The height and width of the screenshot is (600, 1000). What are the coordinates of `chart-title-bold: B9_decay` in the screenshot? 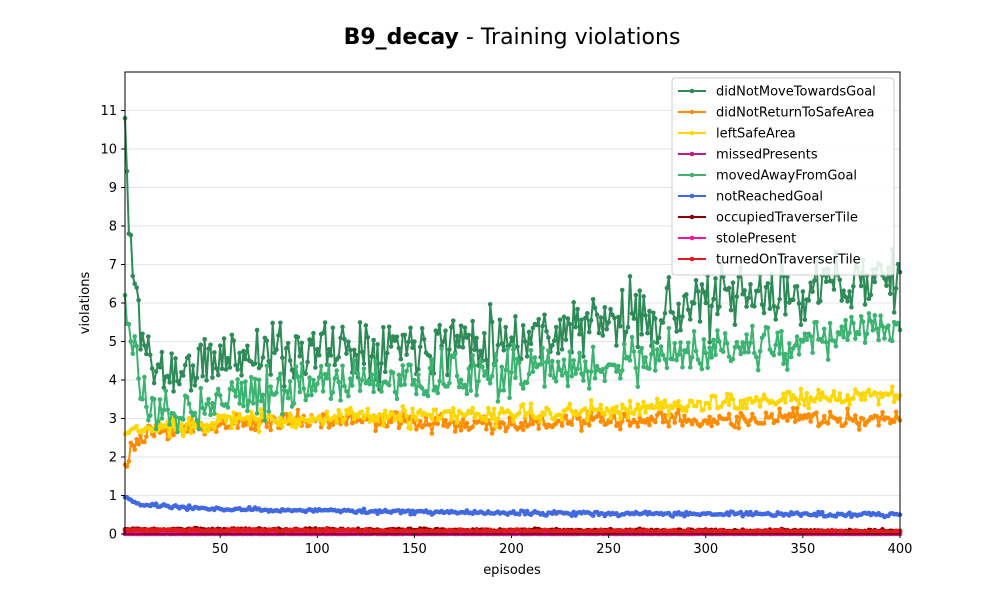 It's located at (401, 37).